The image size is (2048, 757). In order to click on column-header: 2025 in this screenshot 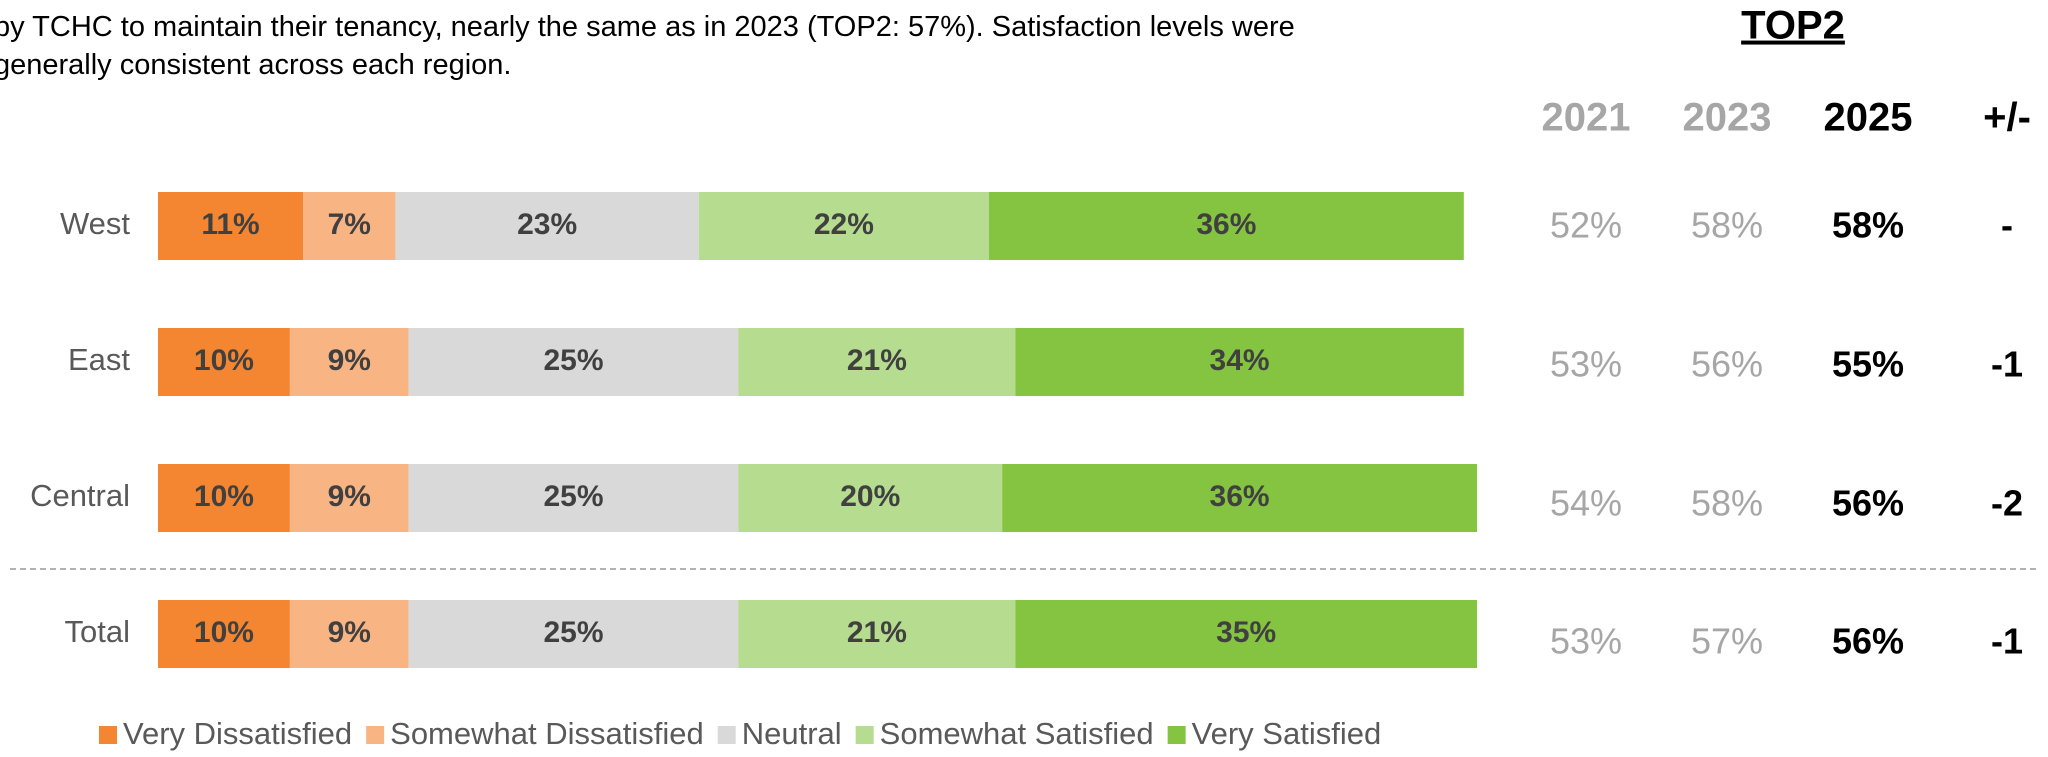, I will do `click(1868, 118)`.